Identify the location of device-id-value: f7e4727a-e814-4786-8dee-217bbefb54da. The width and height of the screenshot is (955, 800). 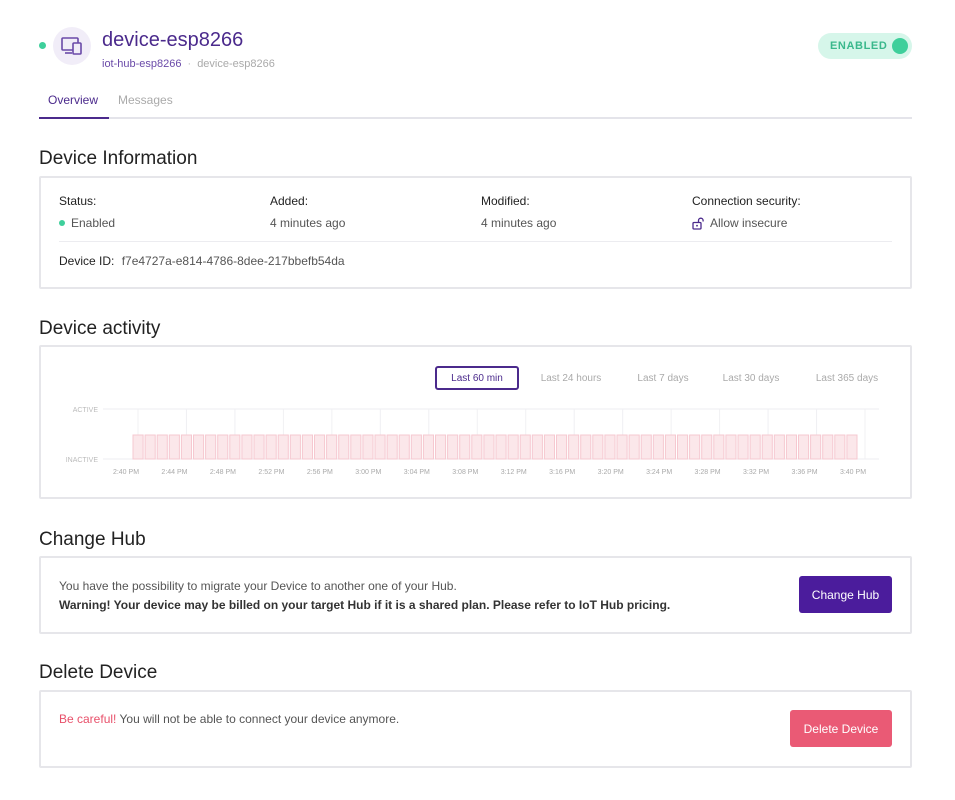
(233, 261).